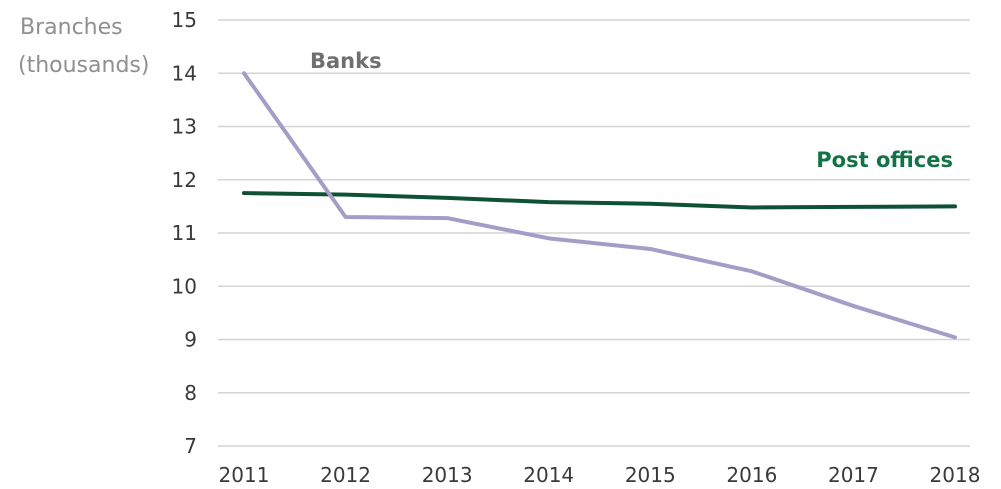  Describe the element at coordinates (83, 65) in the screenshot. I see `y-axis-title-line-2: (thousands)` at that location.